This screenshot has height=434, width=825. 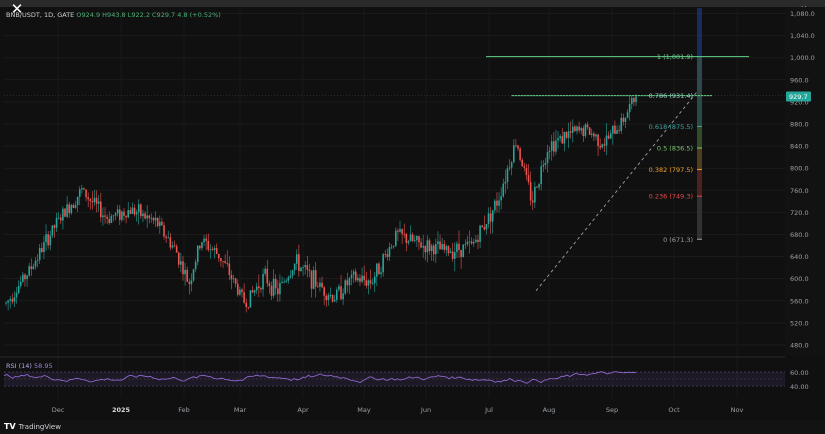 I want to click on tradingview-logo: TV TradingView, so click(x=32, y=426).